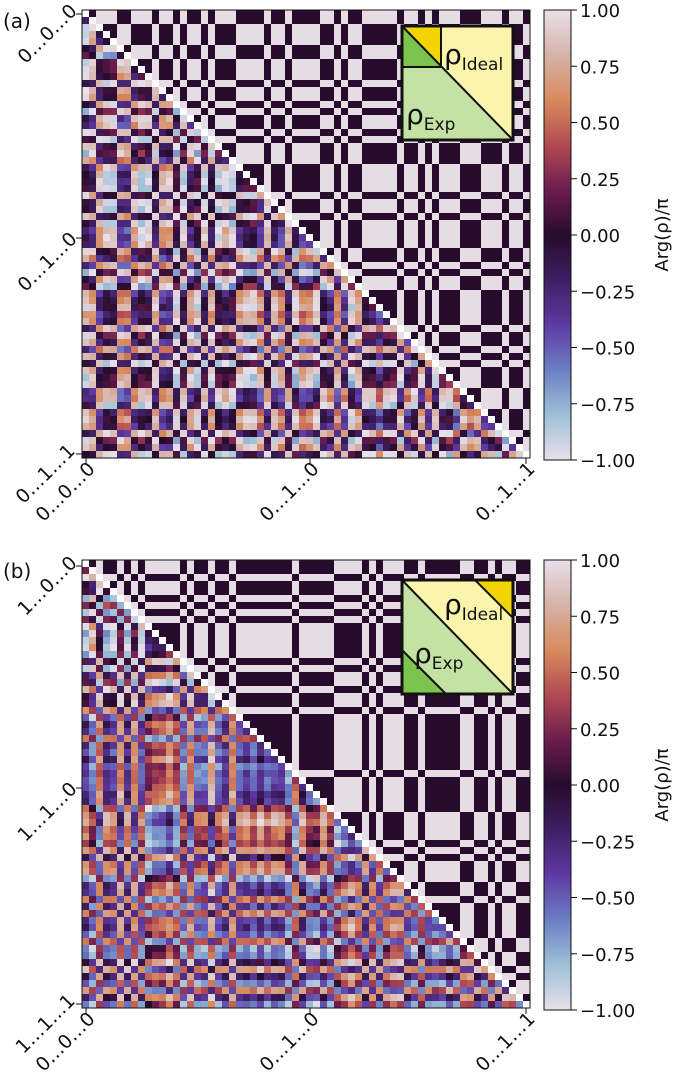  What do you see at coordinates (17, 21) in the screenshot?
I see `panel-a-label: (a)` at bounding box center [17, 21].